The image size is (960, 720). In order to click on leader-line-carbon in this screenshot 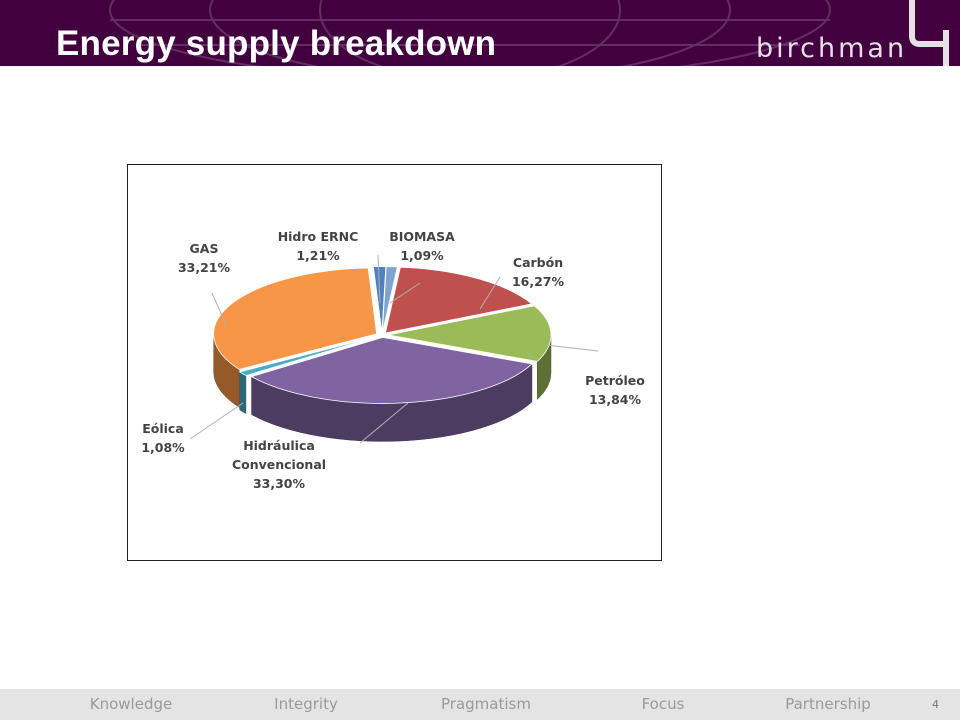, I will do `click(490, 293)`.